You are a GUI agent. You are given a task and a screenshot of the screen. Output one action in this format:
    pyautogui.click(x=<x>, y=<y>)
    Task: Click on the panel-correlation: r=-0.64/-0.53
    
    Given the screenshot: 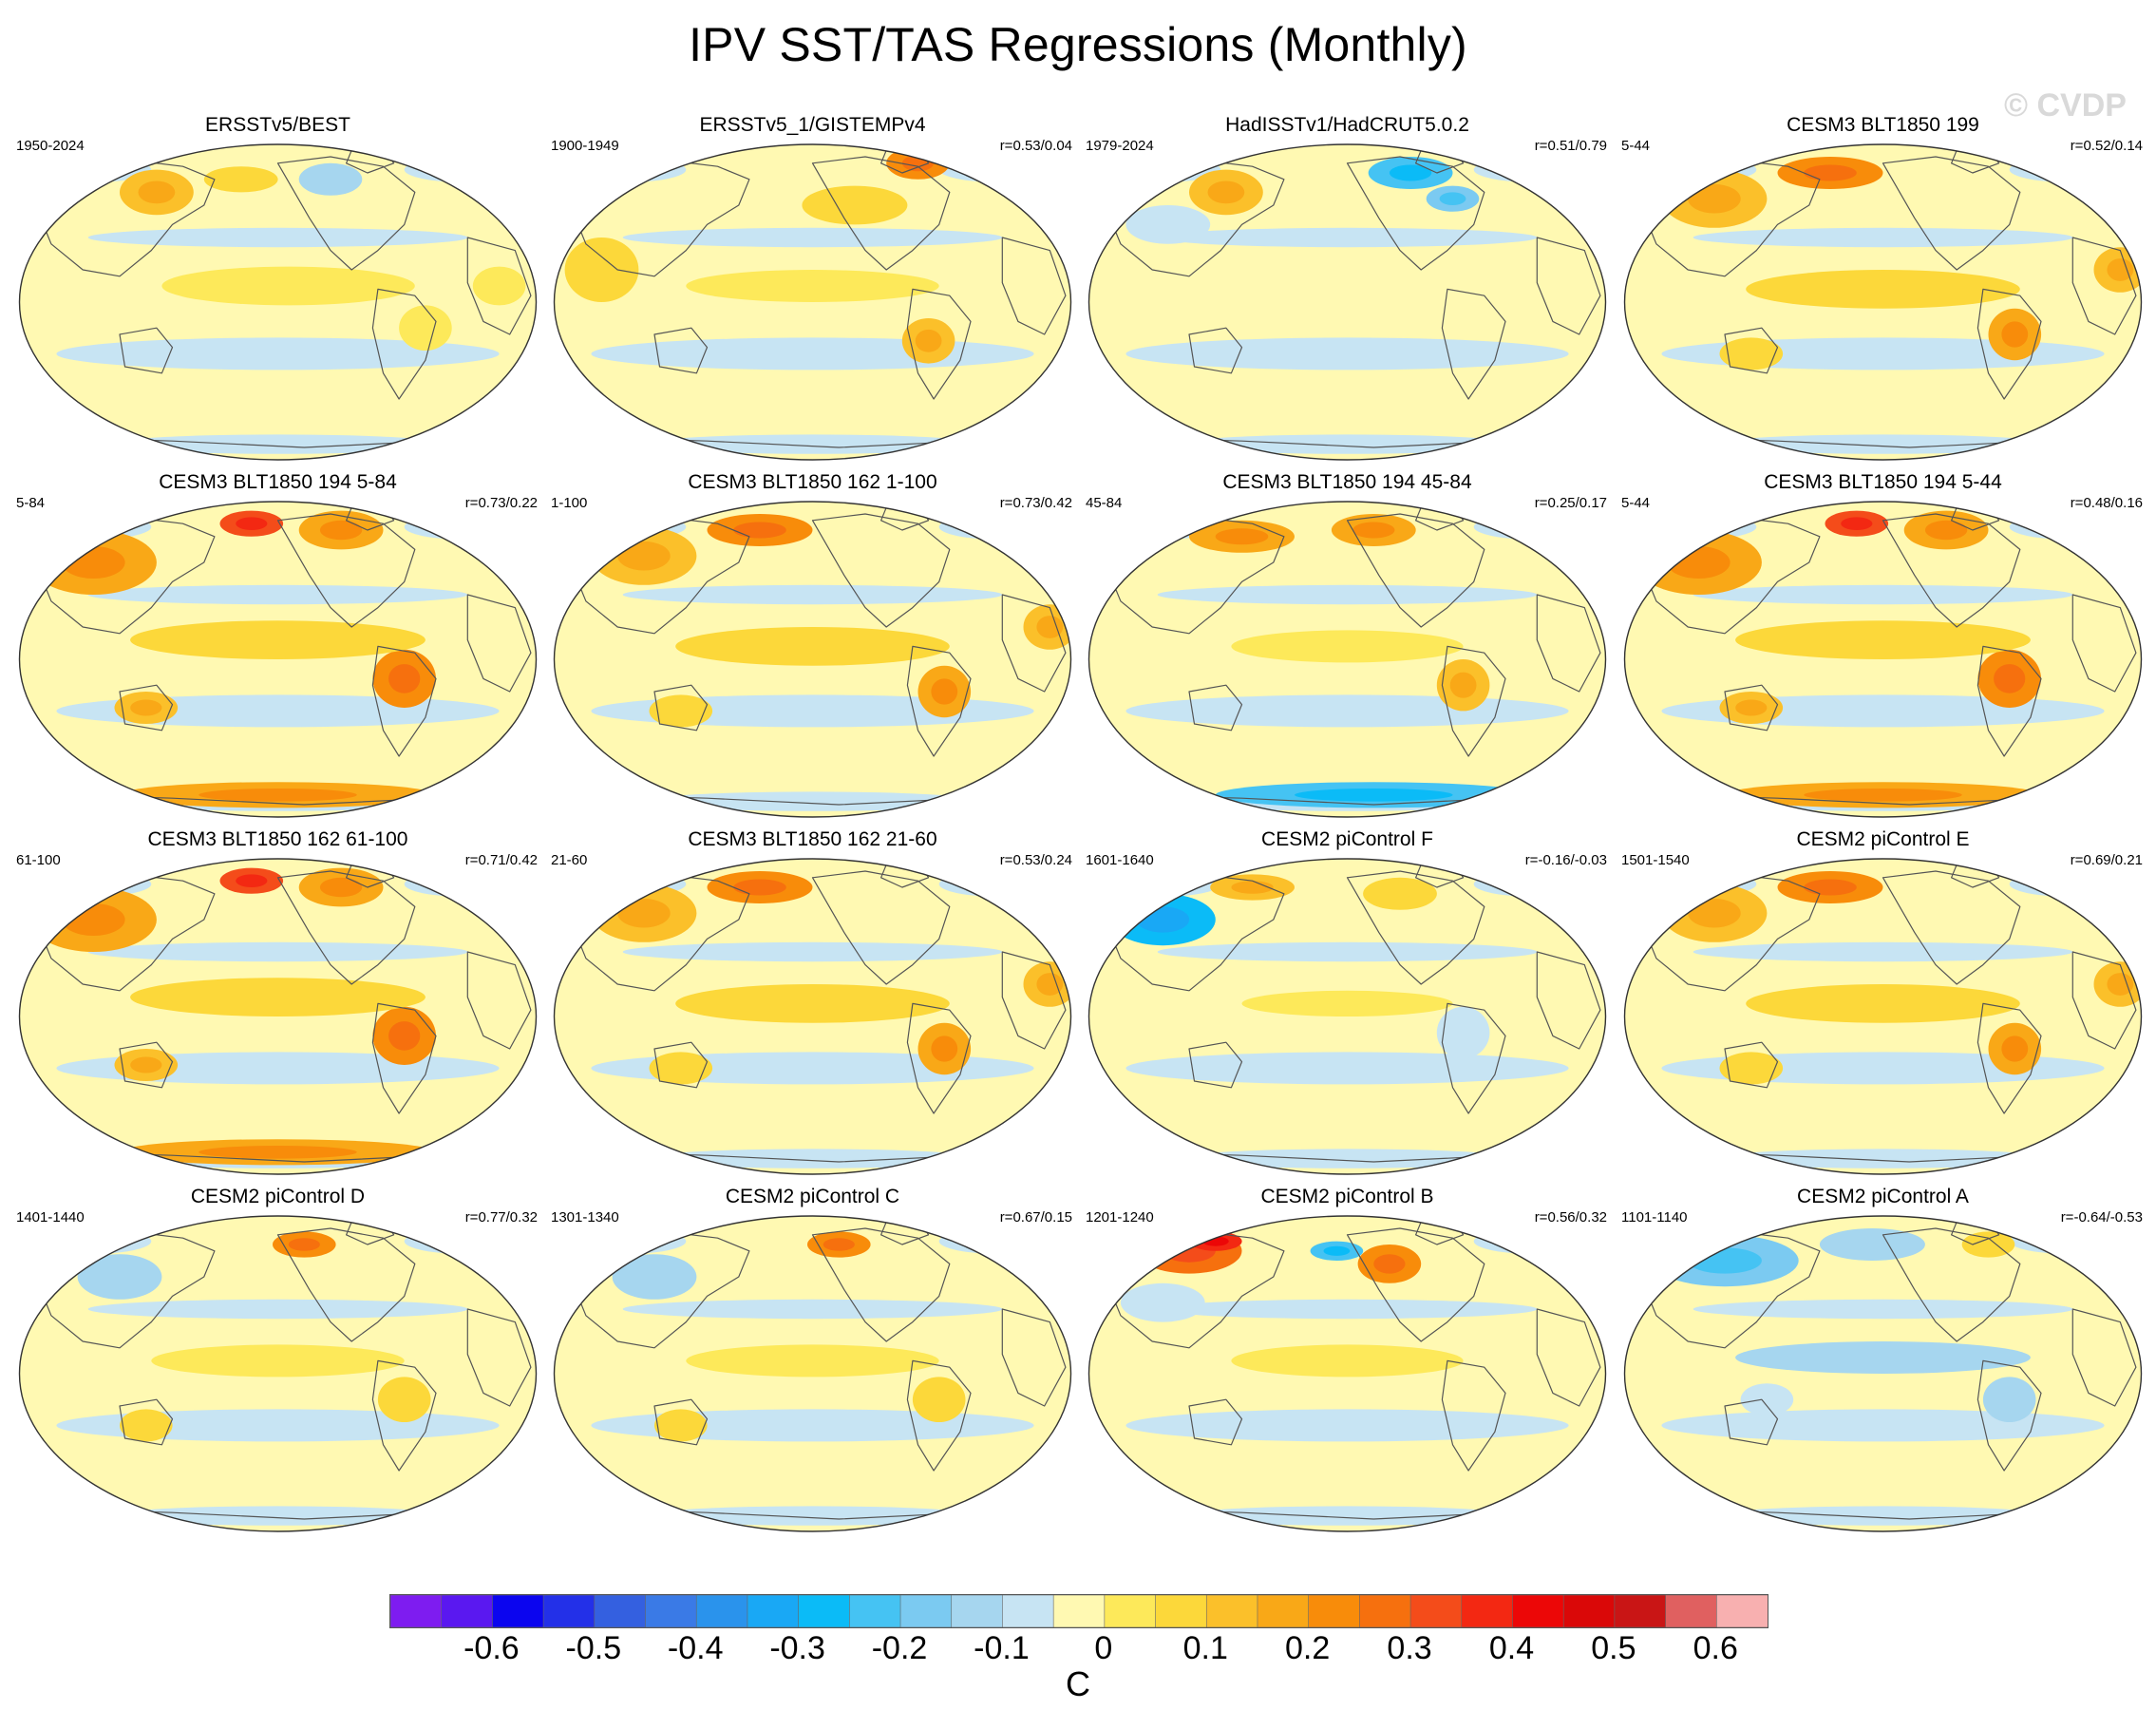 What is the action you would take?
    pyautogui.click(x=2101, y=1217)
    